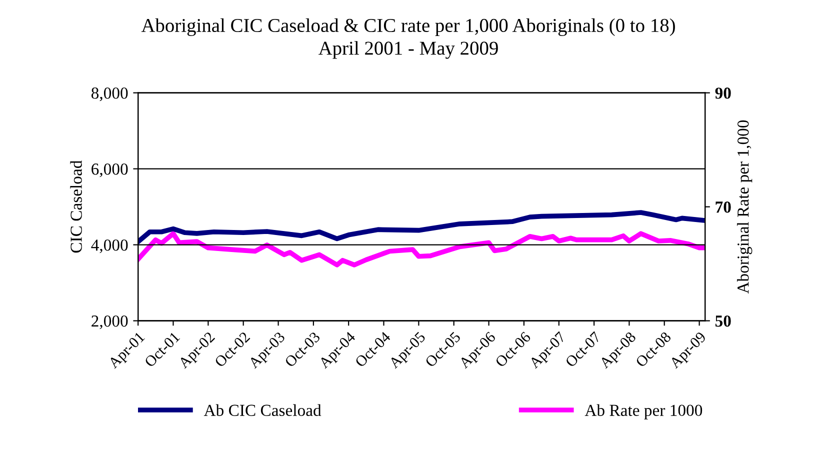 The image size is (817, 455). What do you see at coordinates (408, 50) in the screenshot?
I see `chart-subtitle: April 2001 - May 2009` at bounding box center [408, 50].